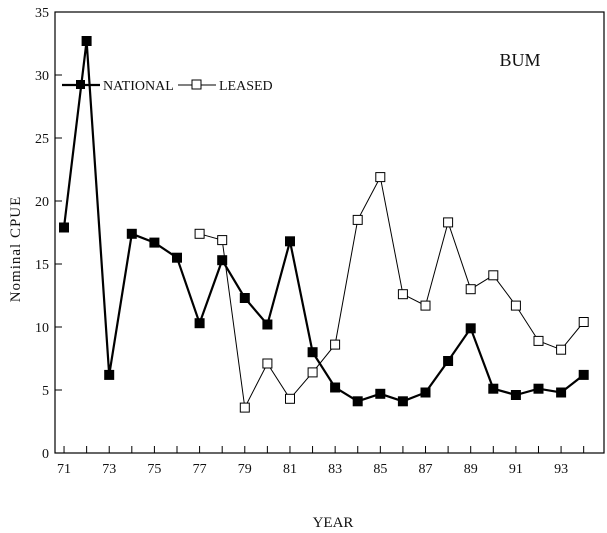 This screenshot has width=607, height=533. I want to click on y-tick-label: 30, so click(42, 76).